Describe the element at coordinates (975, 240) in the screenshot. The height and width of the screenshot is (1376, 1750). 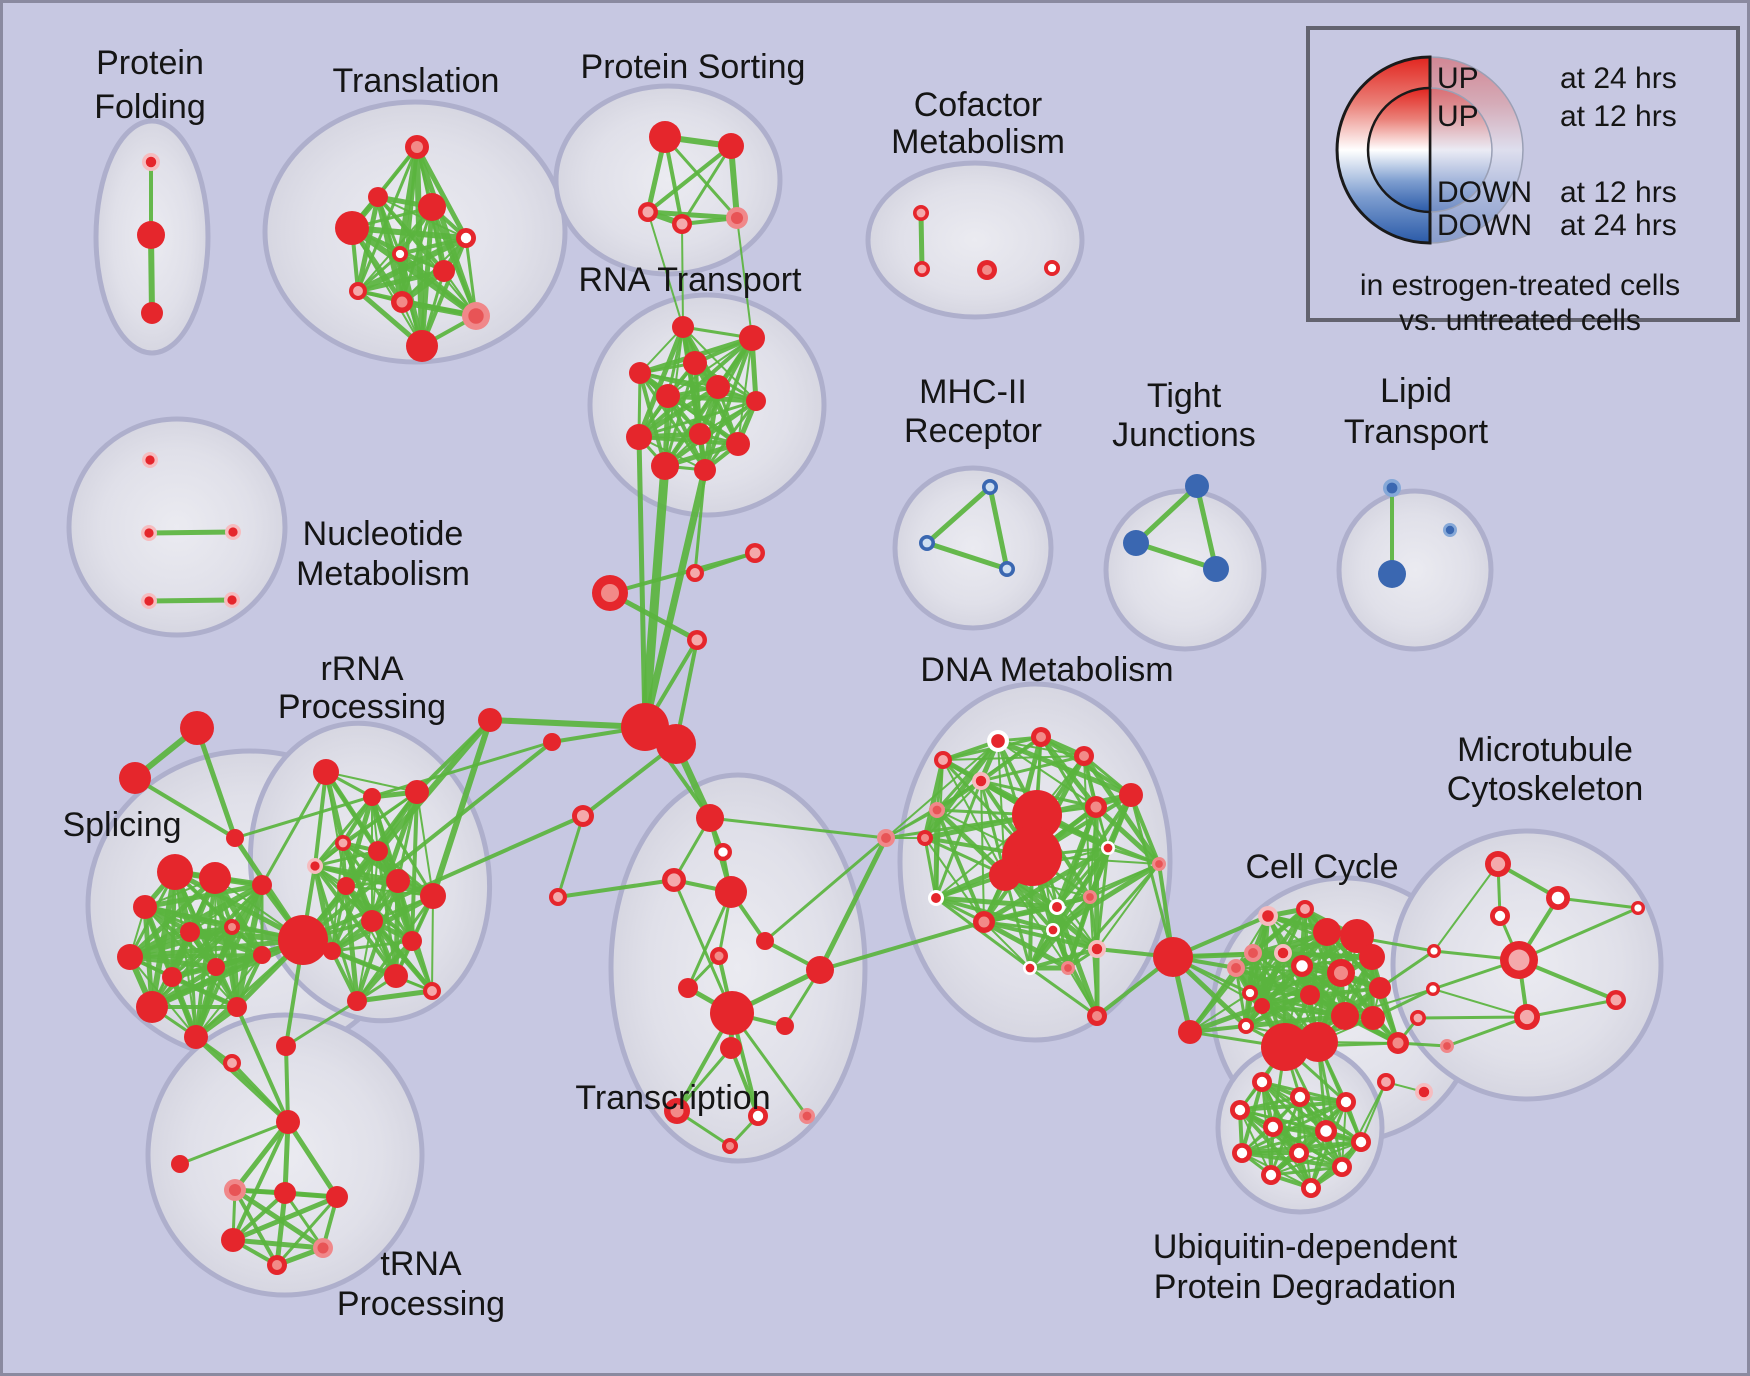
I see `cluster-shell-cofactor-metabolism` at that location.